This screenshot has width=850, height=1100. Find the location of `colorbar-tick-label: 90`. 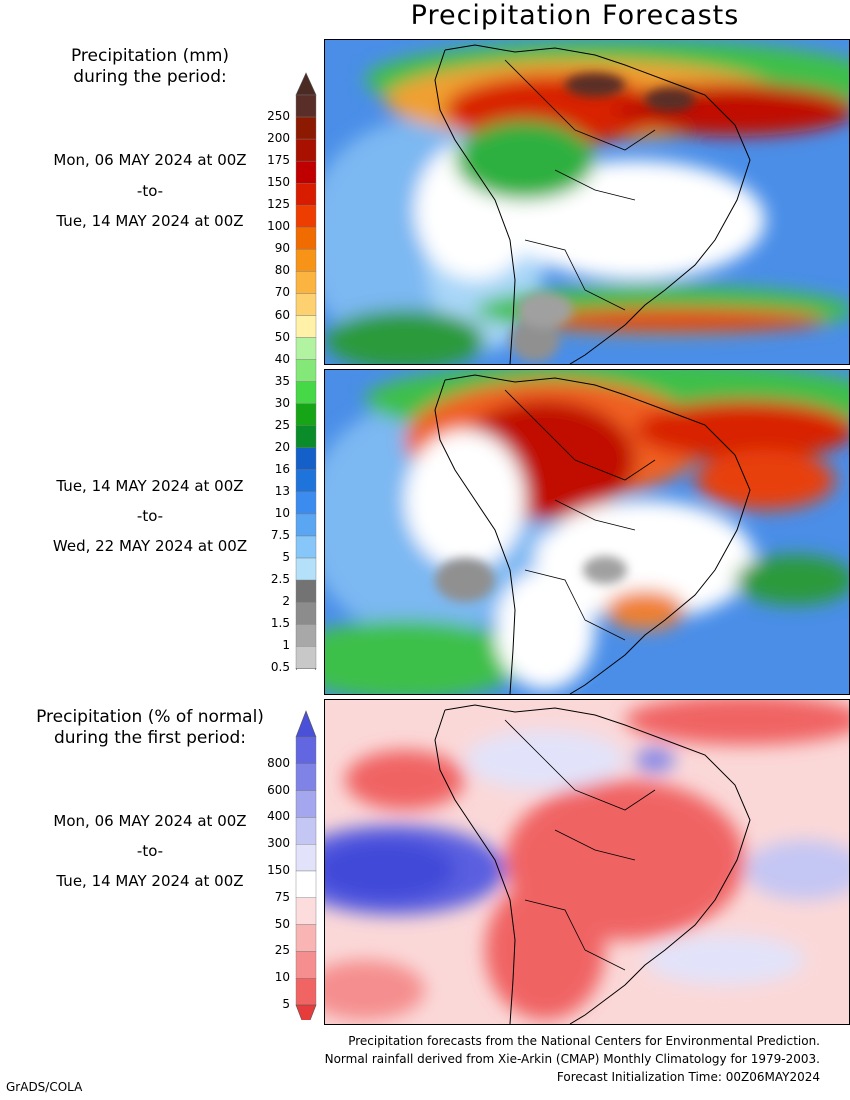

colorbar-tick-label: 90 is located at coordinates (282, 248).